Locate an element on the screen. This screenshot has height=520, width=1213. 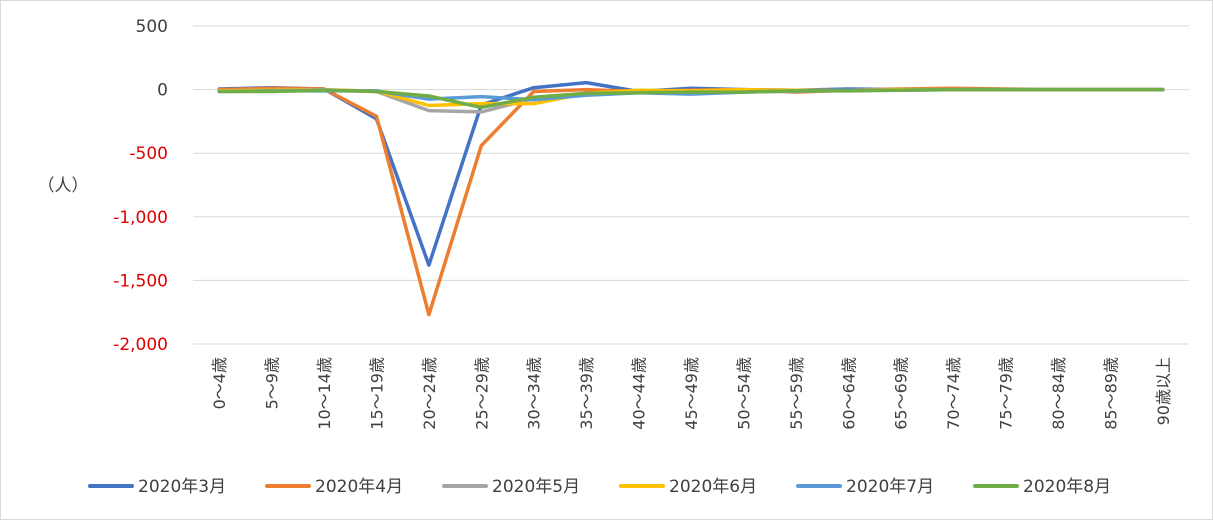
x-tick-label: 65～69歳 is located at coordinates (901, 393).